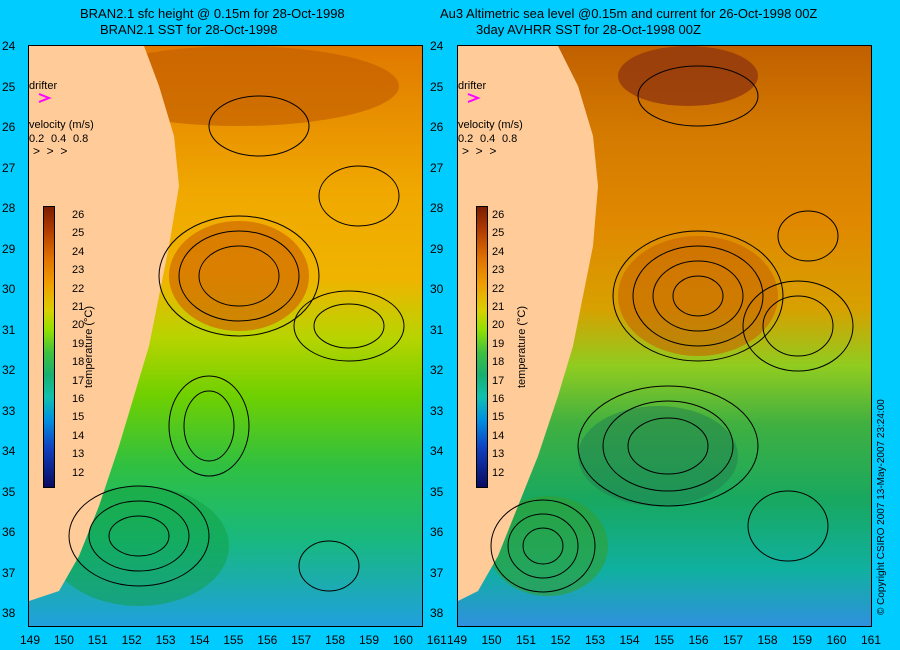 This screenshot has height=650, width=900. What do you see at coordinates (498, 233) in the screenshot?
I see `cbar-tick-right-25: 25` at bounding box center [498, 233].